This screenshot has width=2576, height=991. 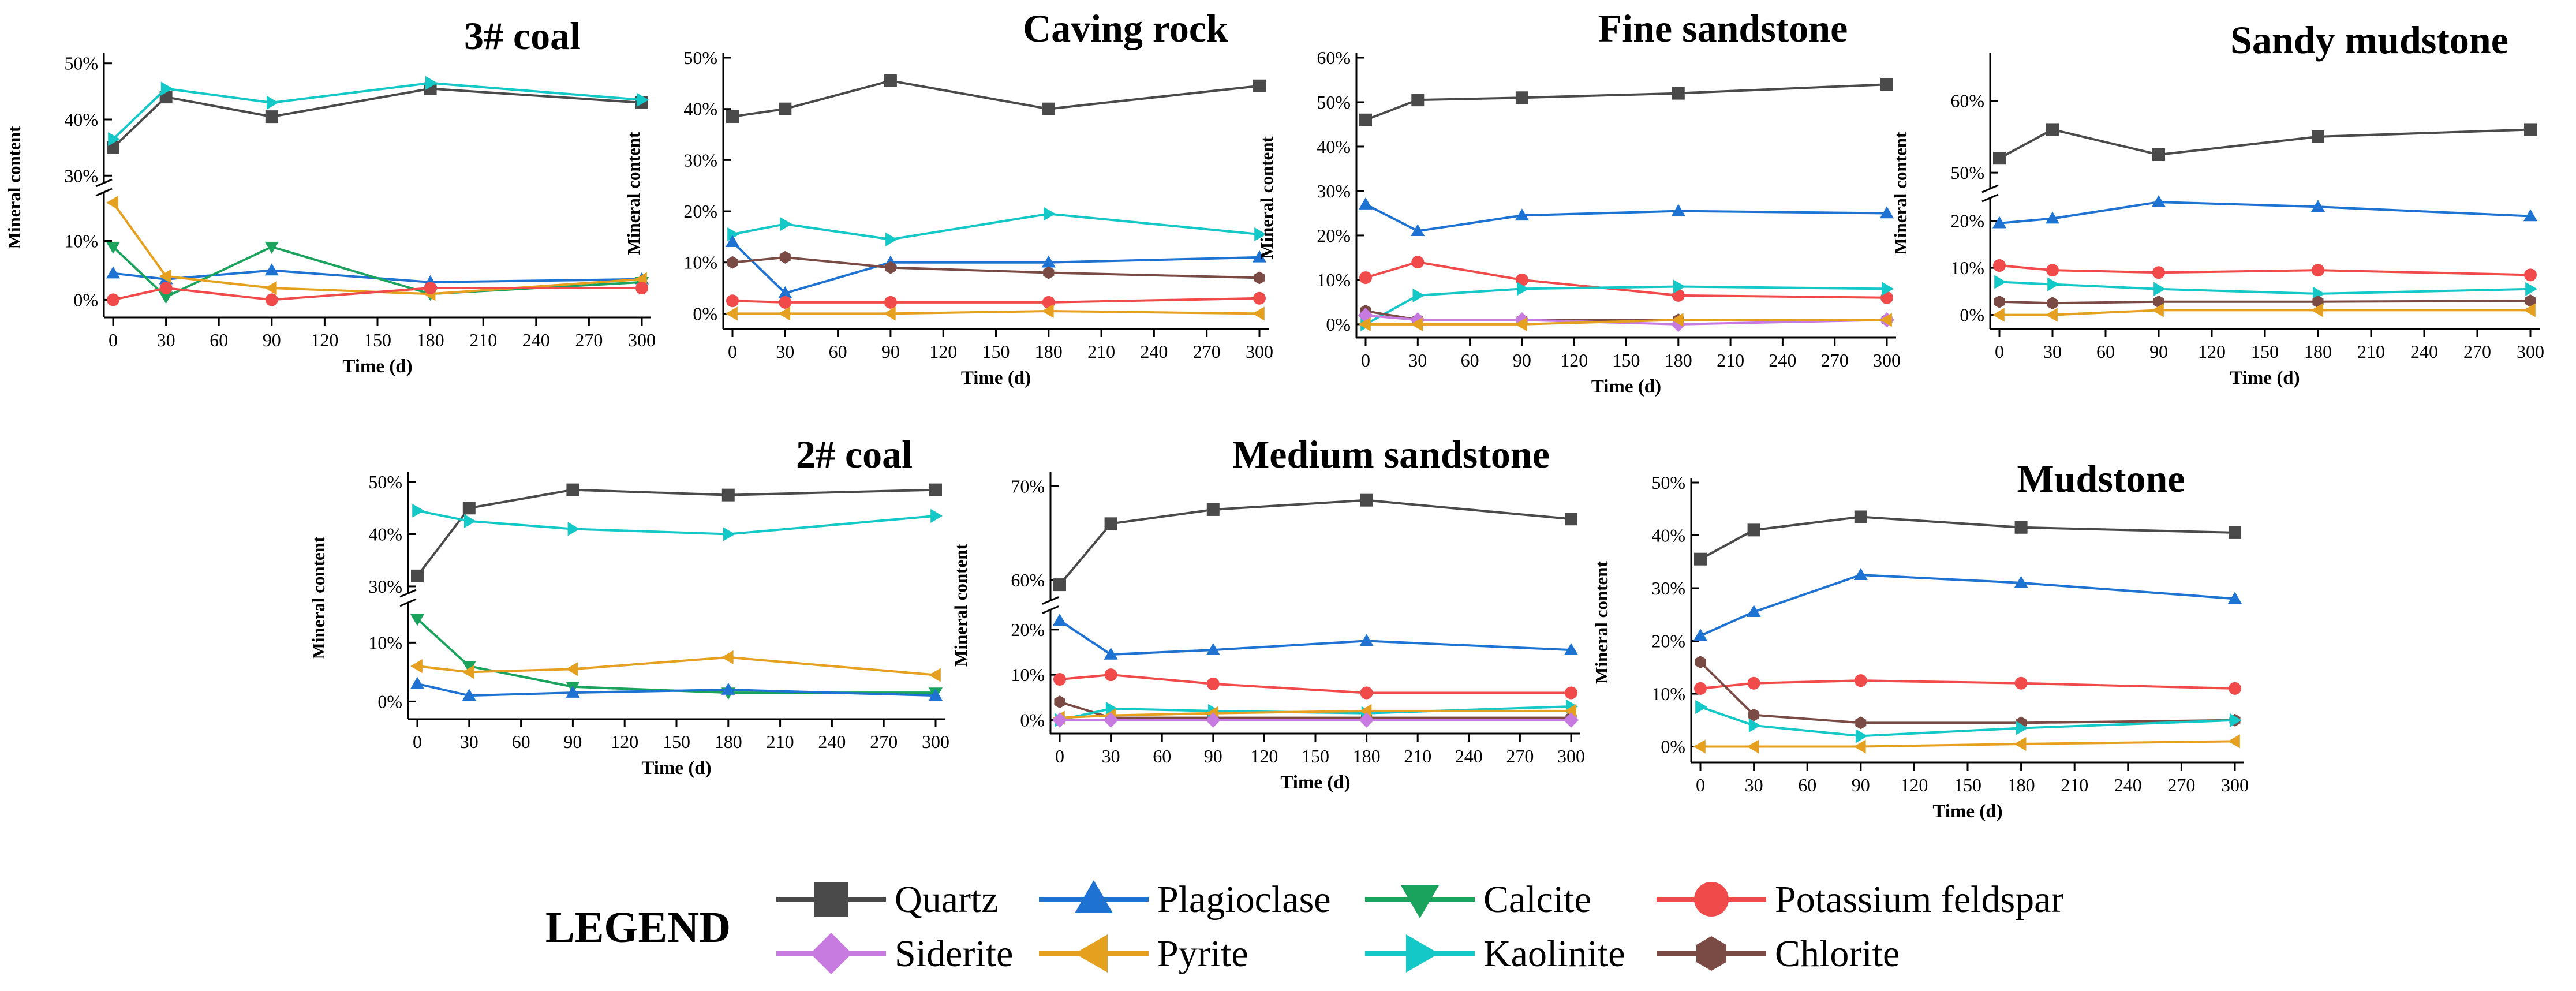 What do you see at coordinates (1469, 756) in the screenshot?
I see `medium-sandstone-x-tick-label: 240` at bounding box center [1469, 756].